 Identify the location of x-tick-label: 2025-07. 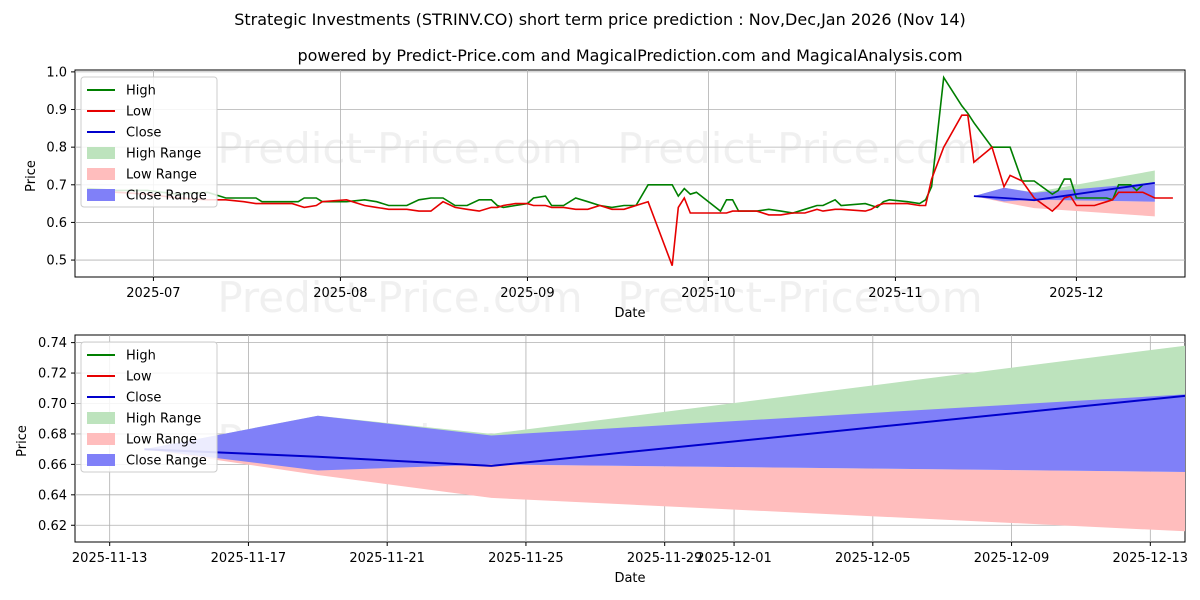
(153, 293).